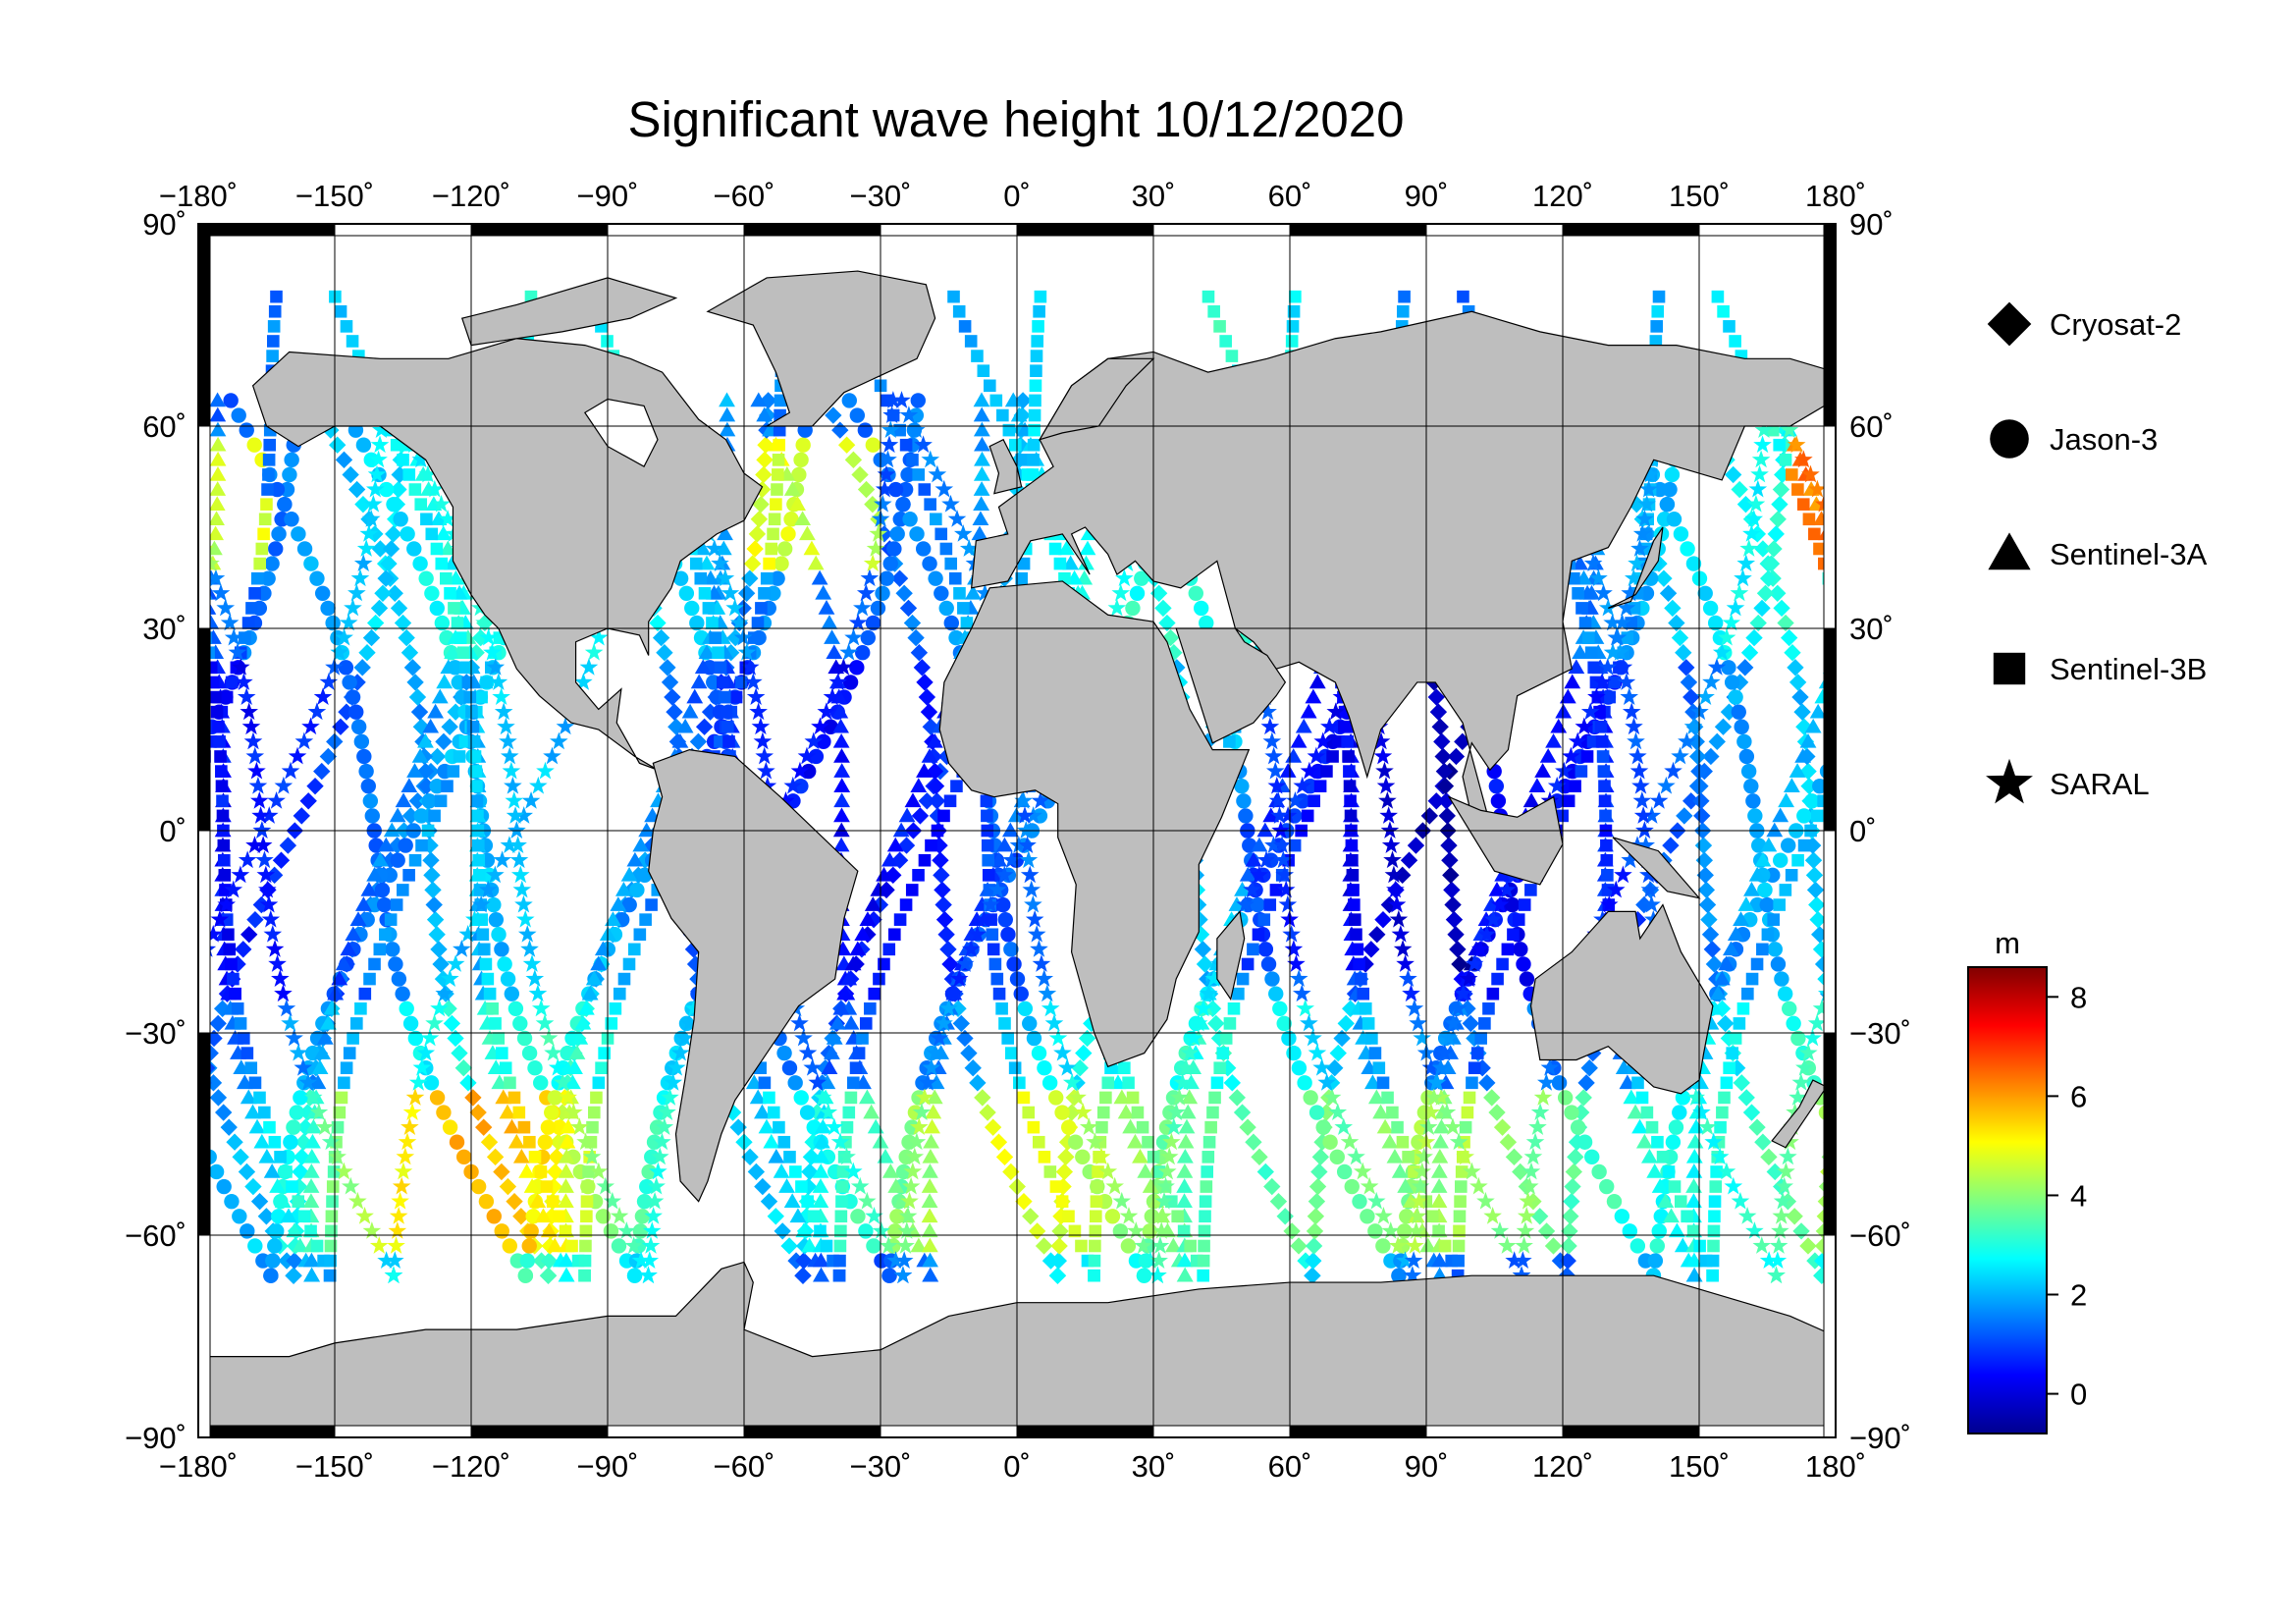 Image resolution: width=2296 pixels, height=1623 pixels. I want to click on legend-marker-triangle-icon, so click(2009, 551).